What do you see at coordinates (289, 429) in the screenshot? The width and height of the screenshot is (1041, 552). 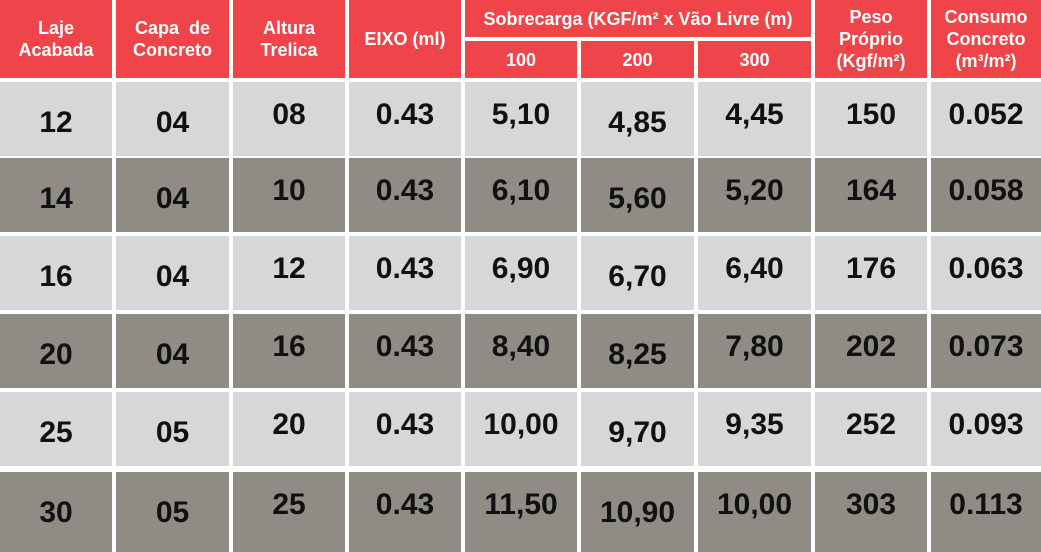 I see `cell-altura: 20` at bounding box center [289, 429].